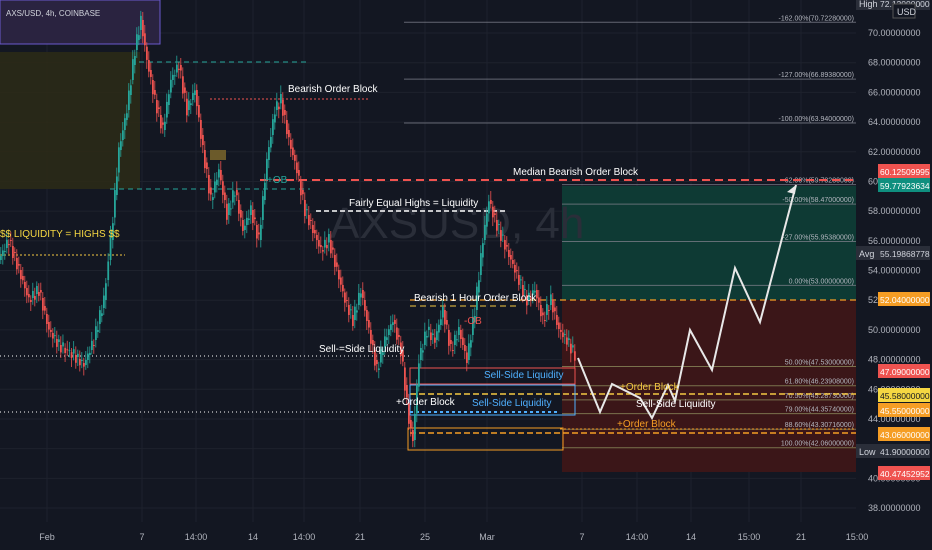  Describe the element at coordinates (801, 537) in the screenshot. I see `x-tick-label: 21` at that location.